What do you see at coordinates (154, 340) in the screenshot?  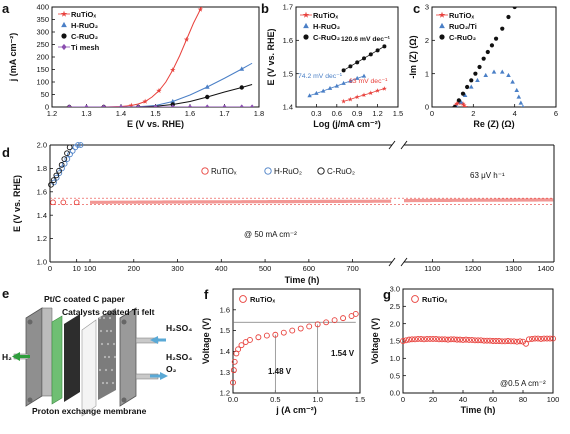 I see `inflow-arrow-icon` at bounding box center [154, 340].